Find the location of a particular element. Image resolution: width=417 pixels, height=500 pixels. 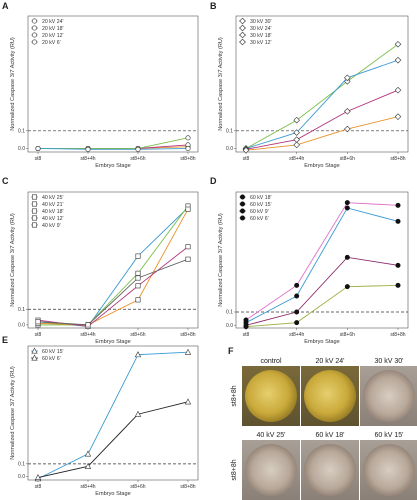

legend-entry: 40 kV 21' is located at coordinates (52, 205).